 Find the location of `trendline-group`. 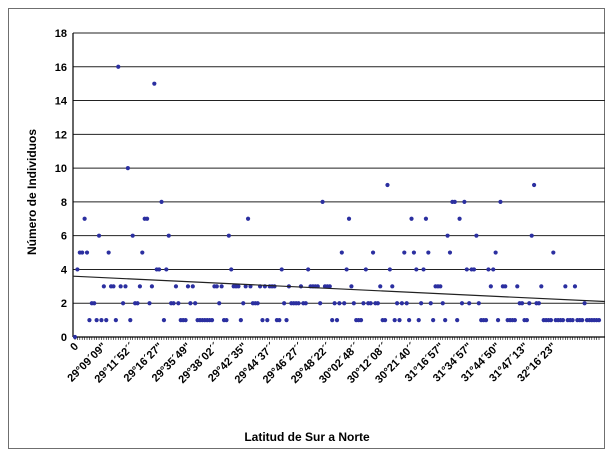

trendline-group is located at coordinates (339, 289).